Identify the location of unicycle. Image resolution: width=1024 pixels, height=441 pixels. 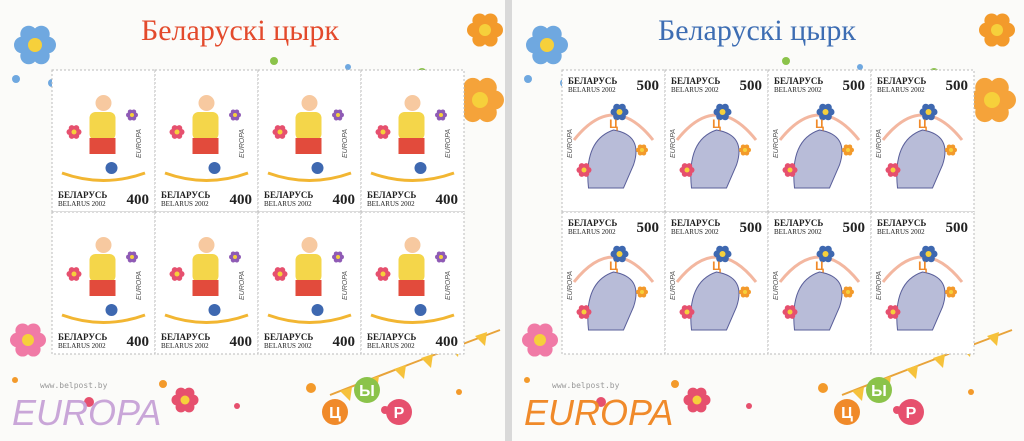
(420, 310).